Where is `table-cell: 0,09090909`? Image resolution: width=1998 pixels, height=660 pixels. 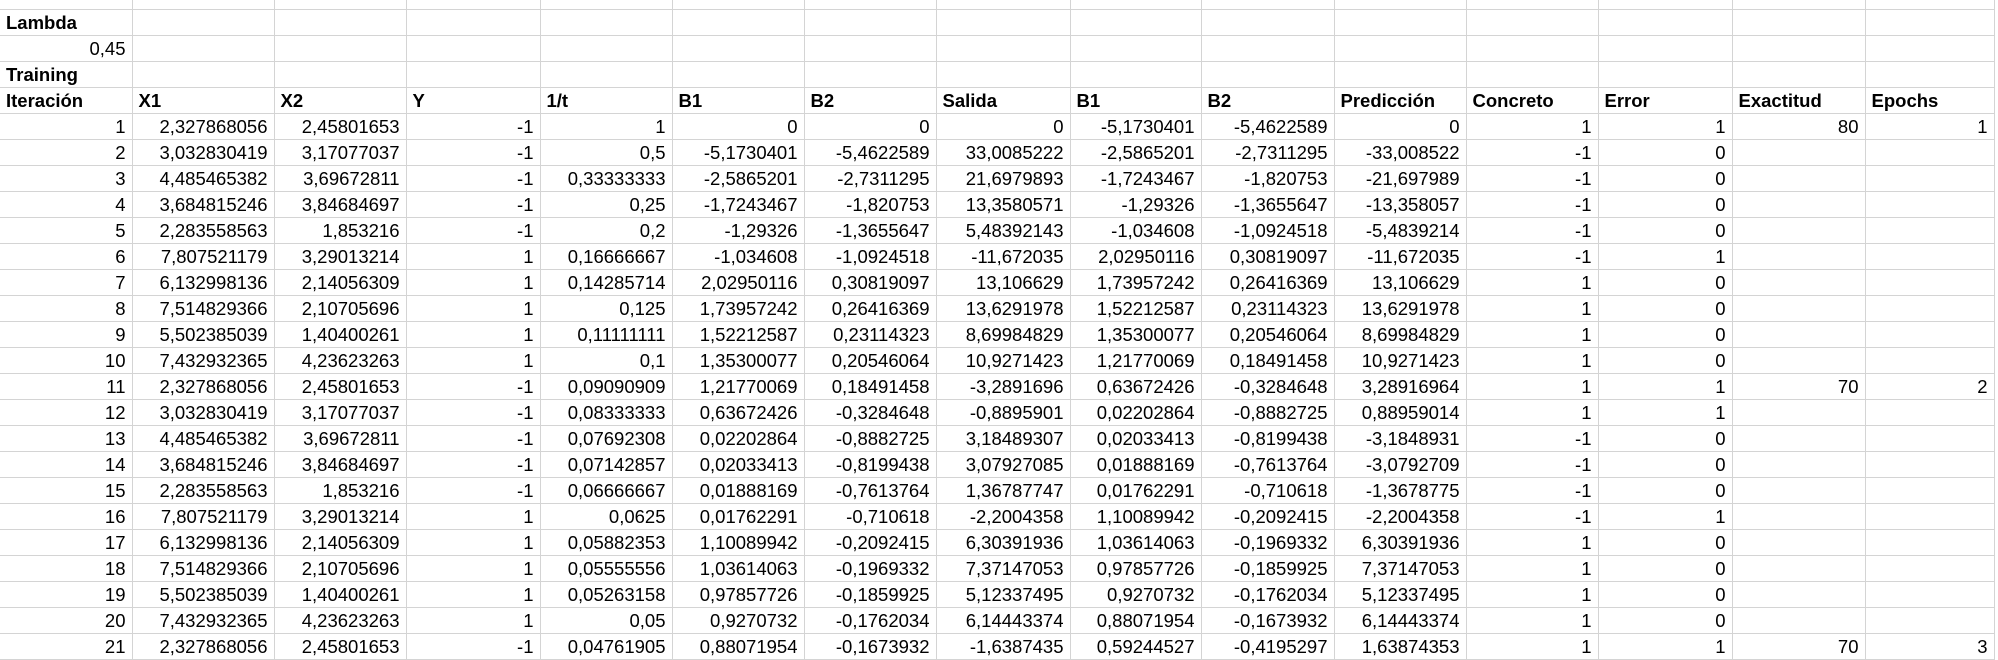 table-cell: 0,09090909 is located at coordinates (606, 386).